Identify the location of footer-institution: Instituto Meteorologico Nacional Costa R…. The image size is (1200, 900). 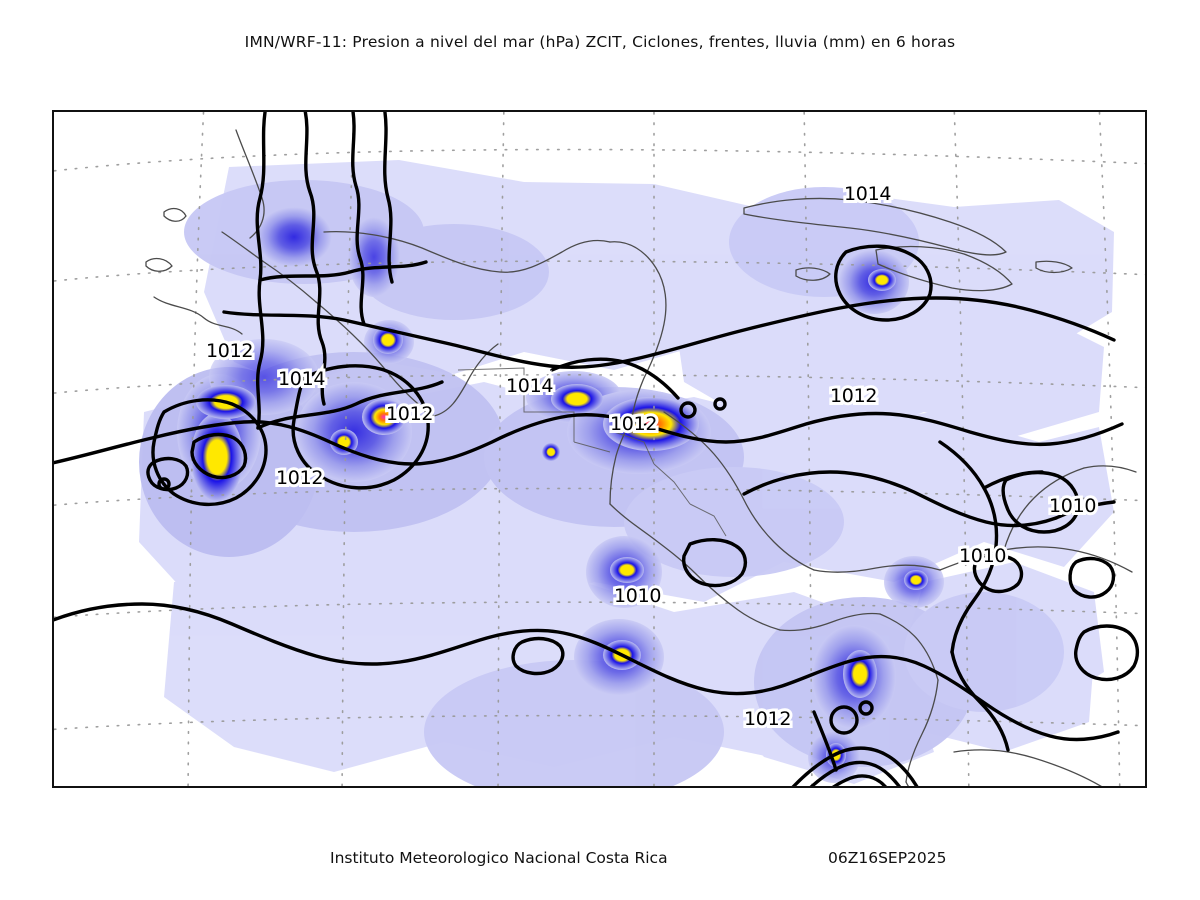
(499, 858).